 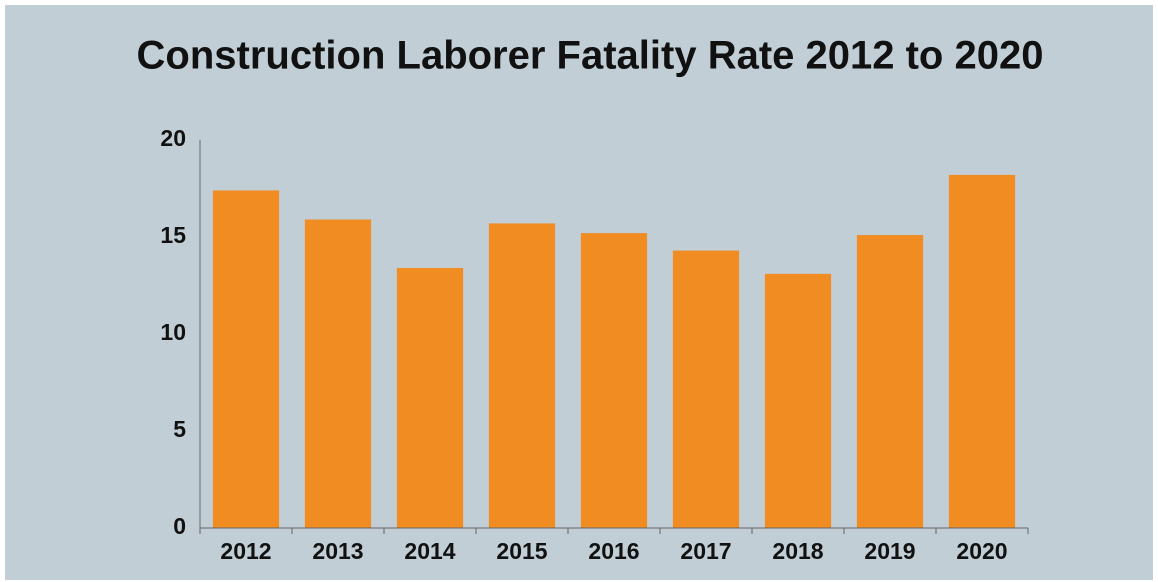 What do you see at coordinates (173, 235) in the screenshot?
I see `y-tick-label: 15` at bounding box center [173, 235].